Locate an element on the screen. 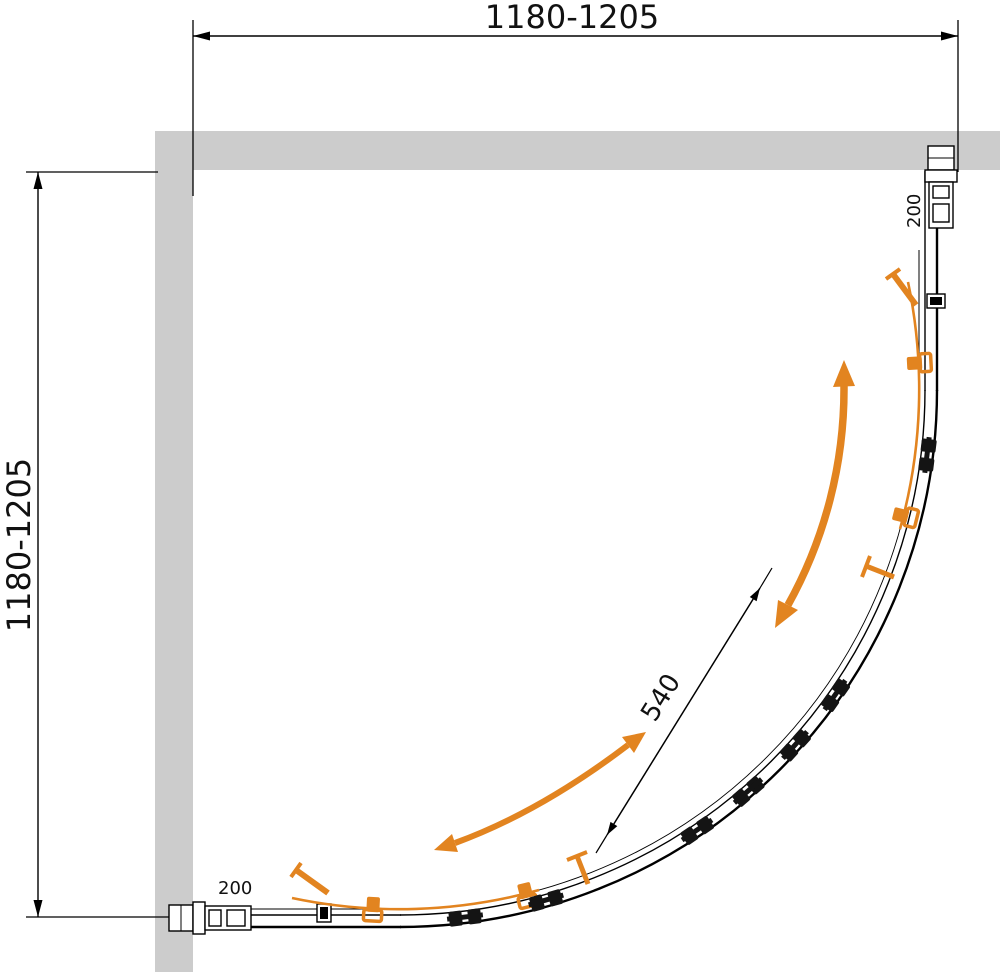  door-slide-arrow-small is located at coordinates (540, 792).